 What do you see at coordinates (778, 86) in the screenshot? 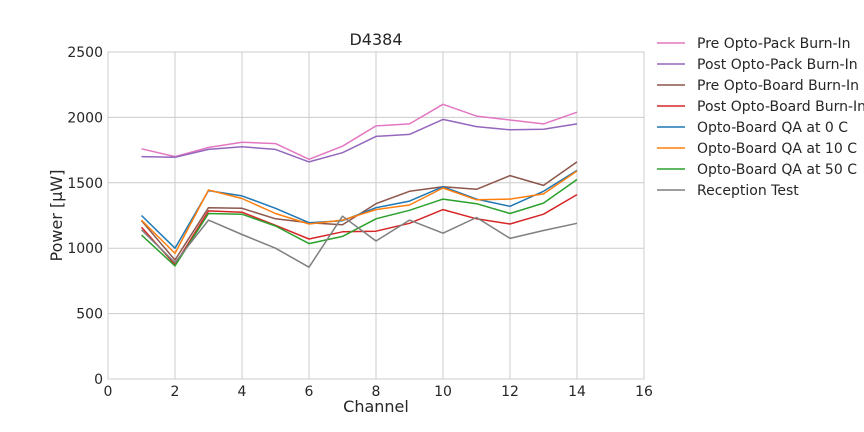
I see `legend-label: Pre Opto-Board Burn-In` at bounding box center [778, 86].